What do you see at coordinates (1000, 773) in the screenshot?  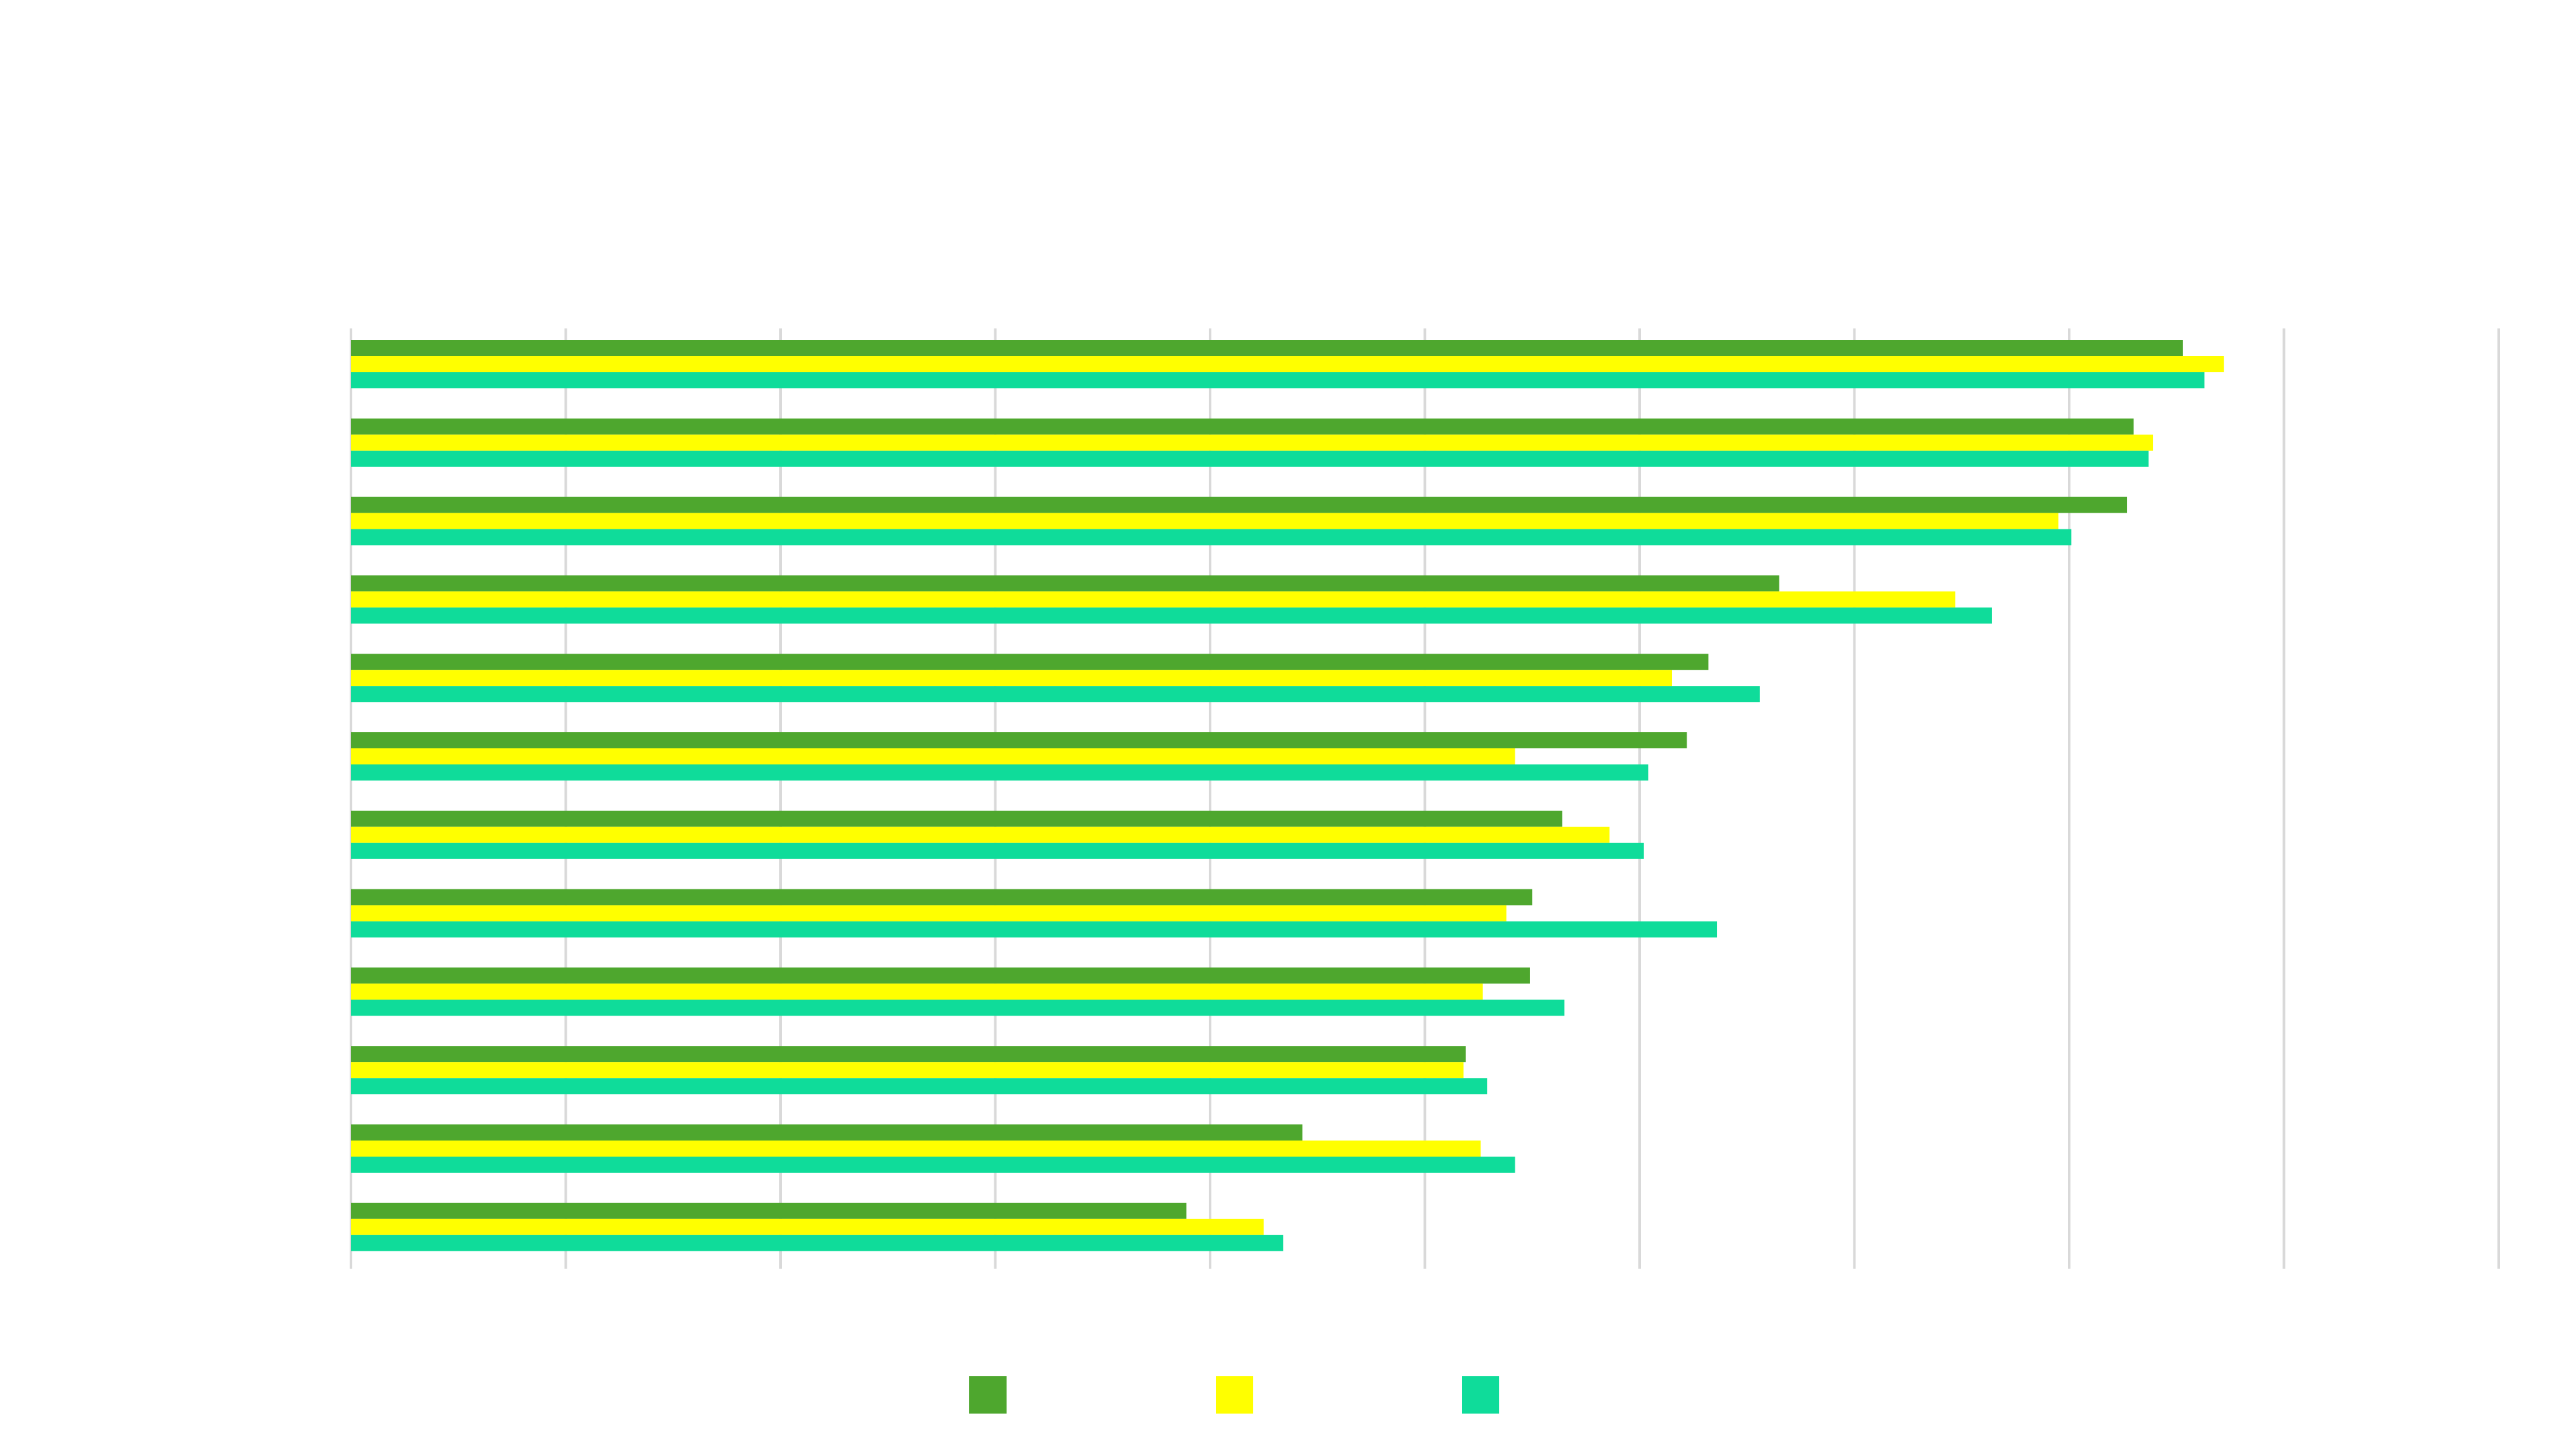 I see `bar-s3-c6` at bounding box center [1000, 773].